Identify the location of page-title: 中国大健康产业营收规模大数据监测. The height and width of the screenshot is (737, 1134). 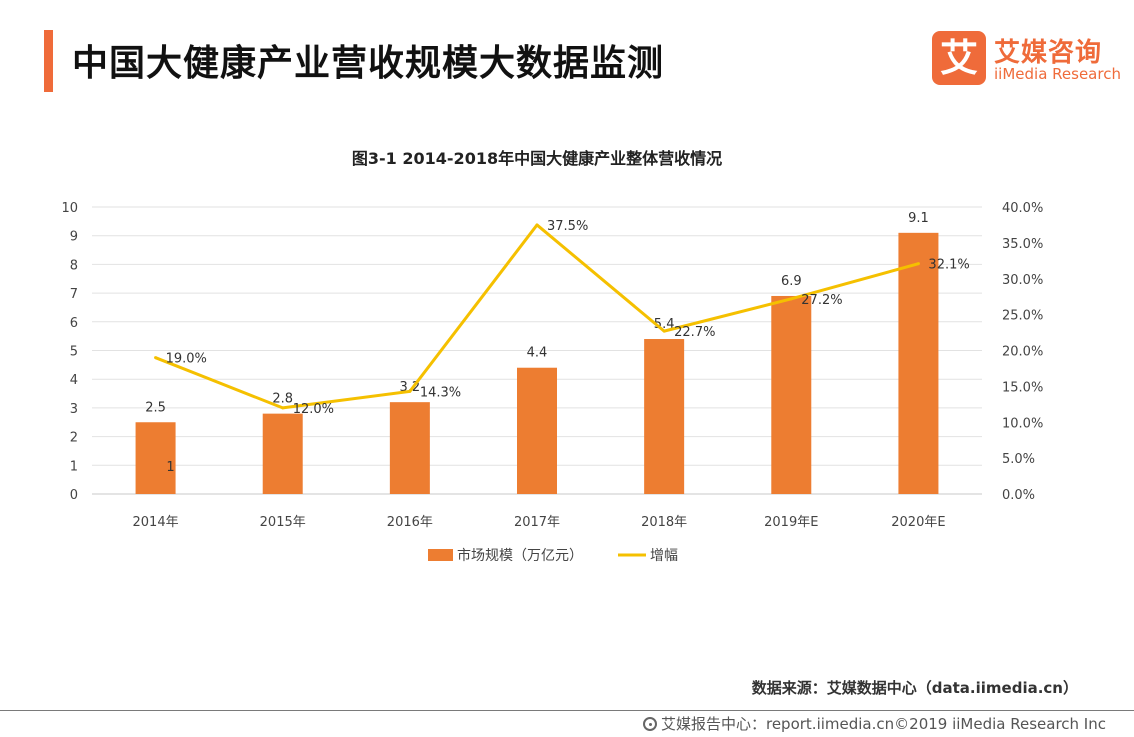
(368, 63).